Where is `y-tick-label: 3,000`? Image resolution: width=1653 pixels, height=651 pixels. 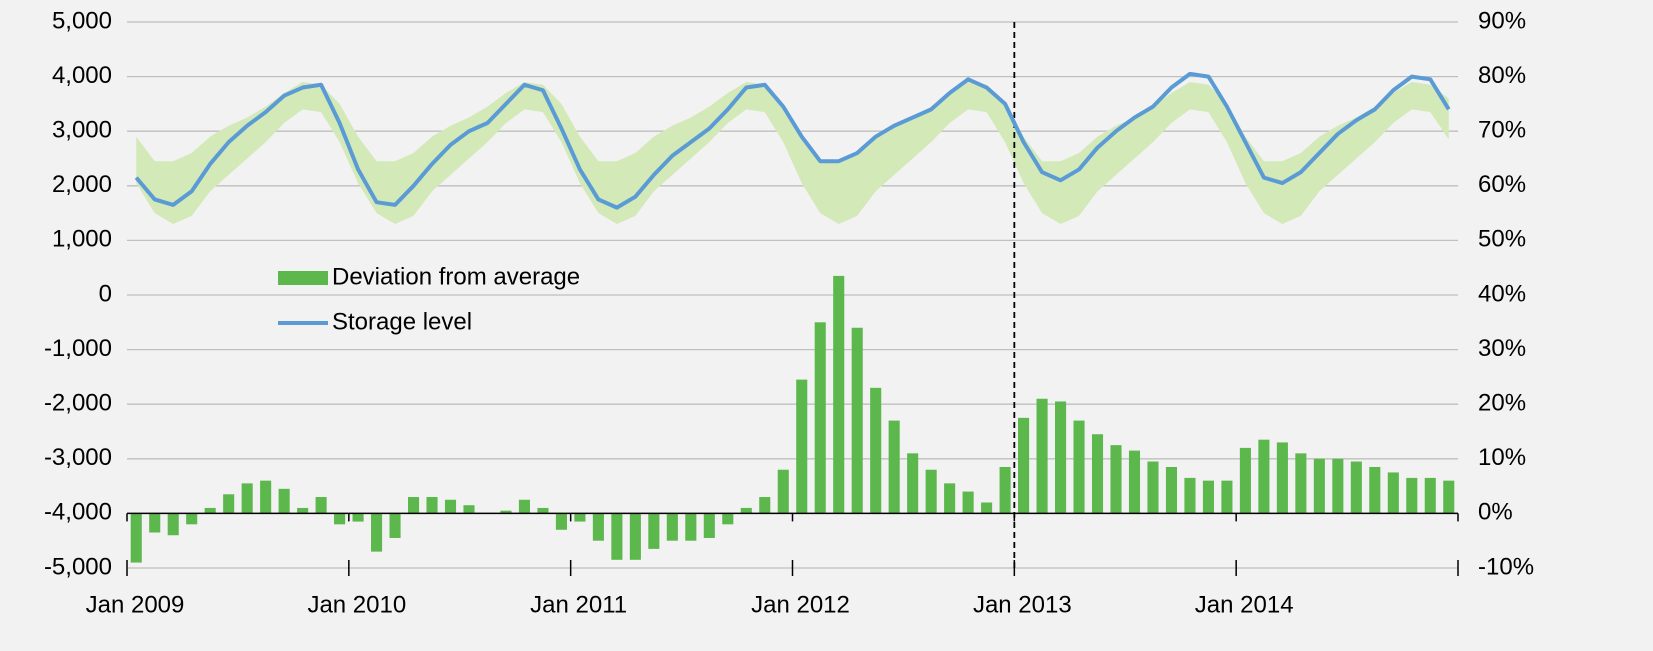
y-tick-label: 3,000 is located at coordinates (82, 130).